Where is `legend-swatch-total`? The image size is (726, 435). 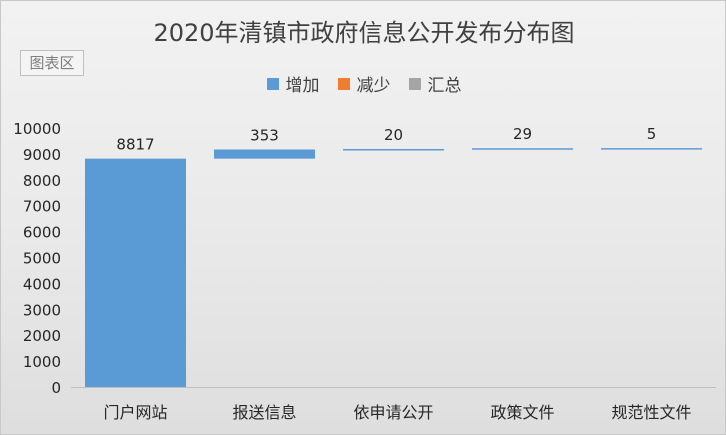
legend-swatch-total is located at coordinates (414, 83).